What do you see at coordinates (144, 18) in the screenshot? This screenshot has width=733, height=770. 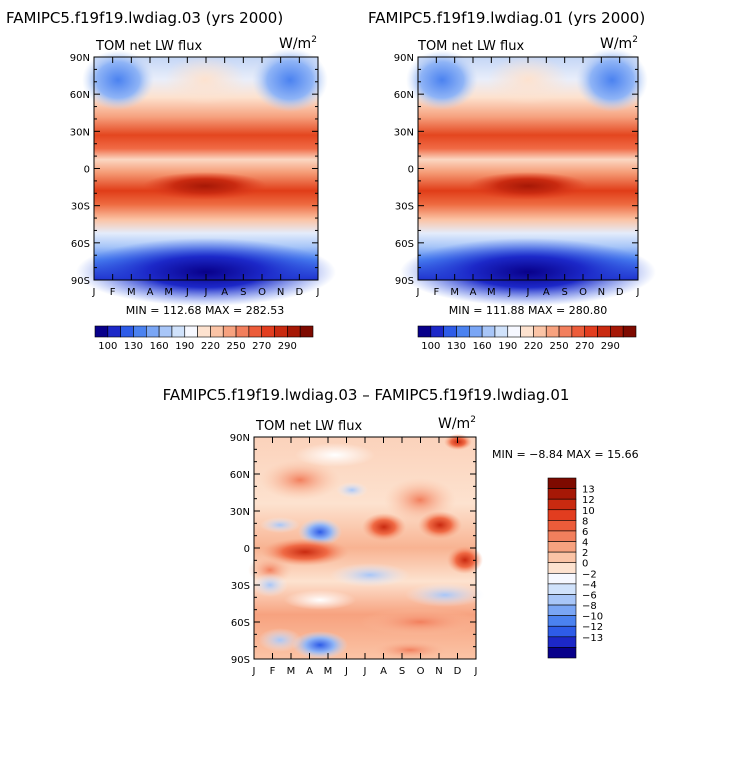 I see `panel-title: FAMIPC5.f19f19.lwdiag.03 (yrs 2000)` at bounding box center [144, 18].